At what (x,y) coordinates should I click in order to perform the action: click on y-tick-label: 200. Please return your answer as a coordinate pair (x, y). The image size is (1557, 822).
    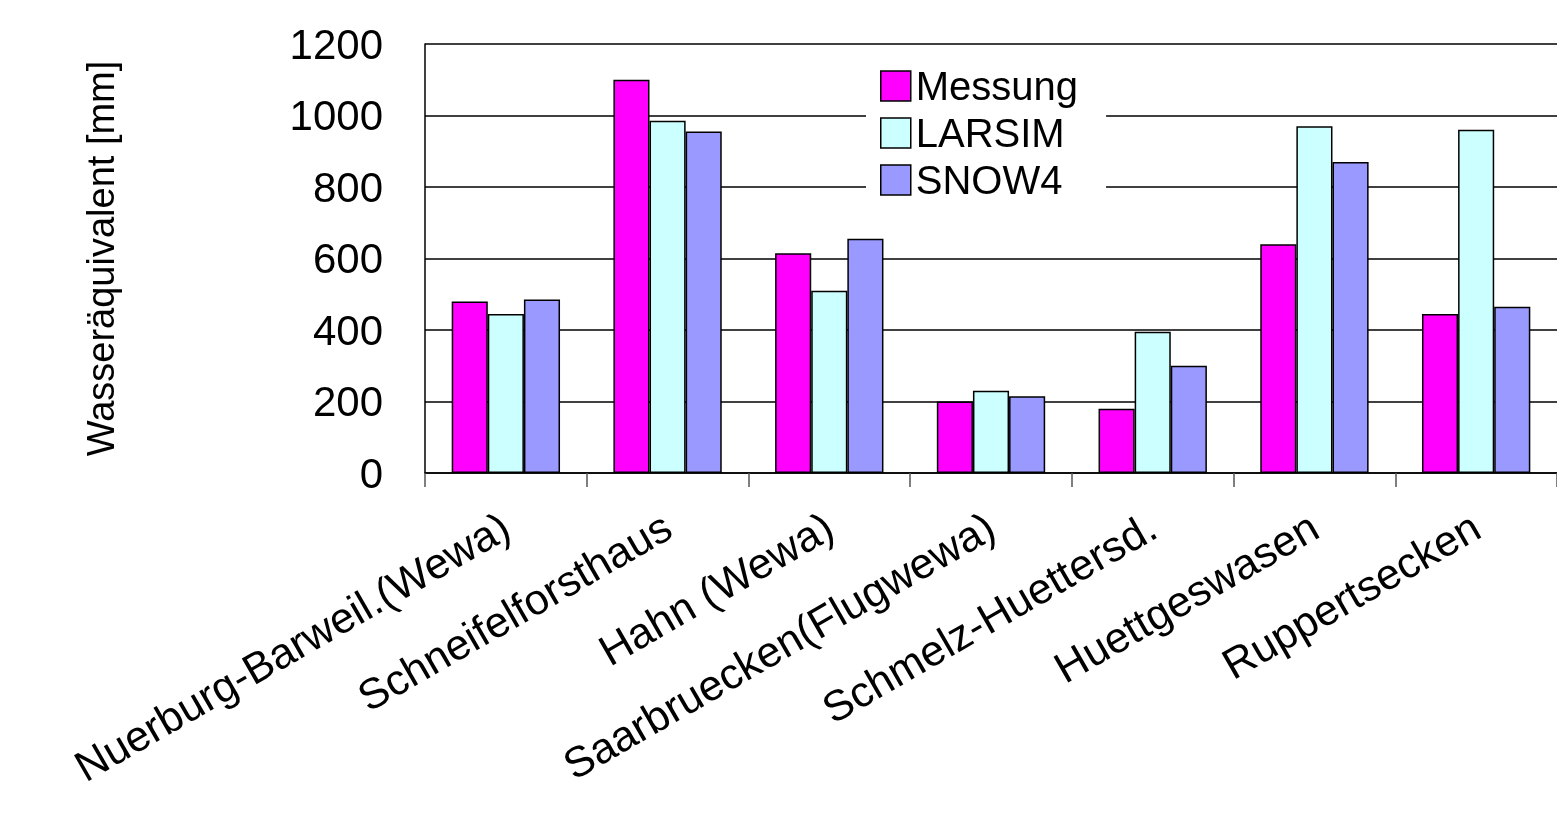
    Looking at the image, I should click on (347, 401).